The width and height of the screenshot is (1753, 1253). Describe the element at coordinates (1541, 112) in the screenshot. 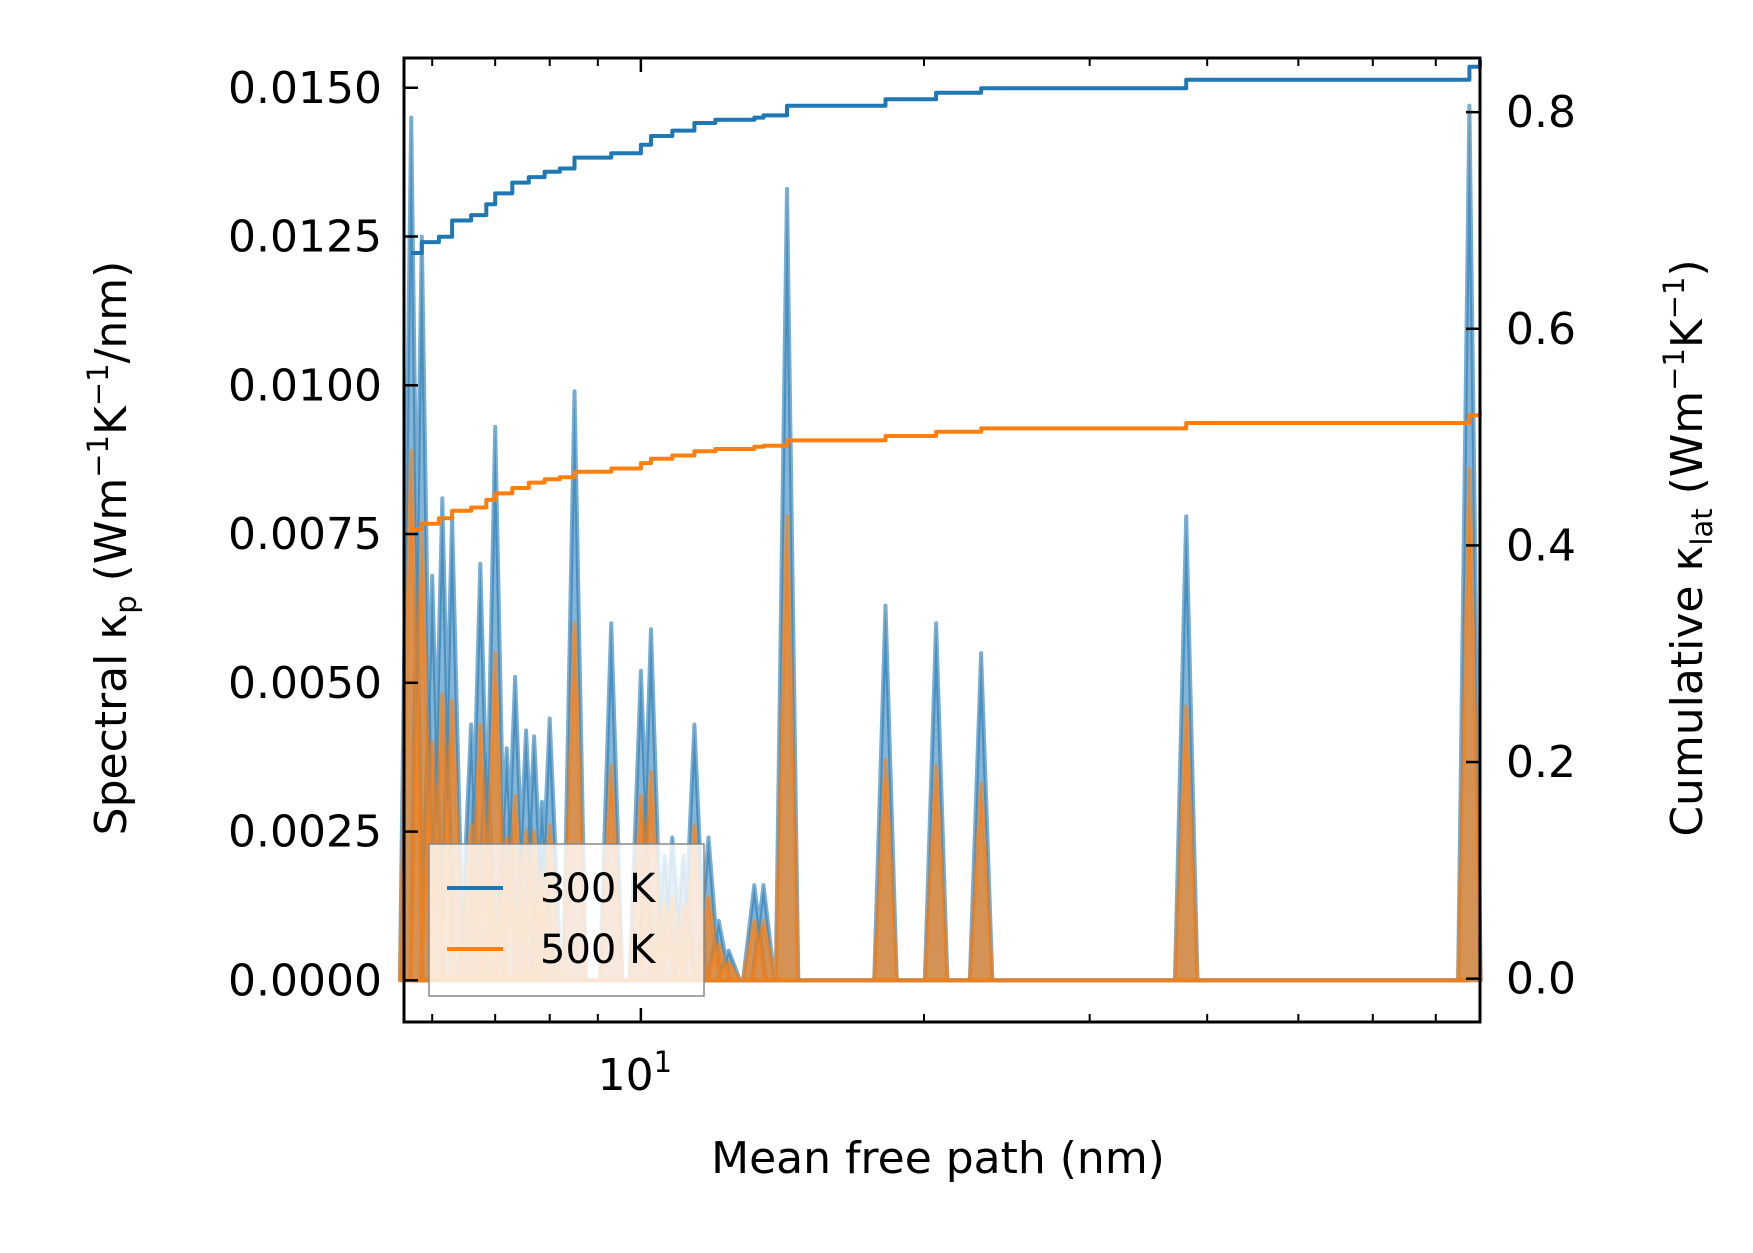

I see `y-right-tick-label: 0.8` at that location.